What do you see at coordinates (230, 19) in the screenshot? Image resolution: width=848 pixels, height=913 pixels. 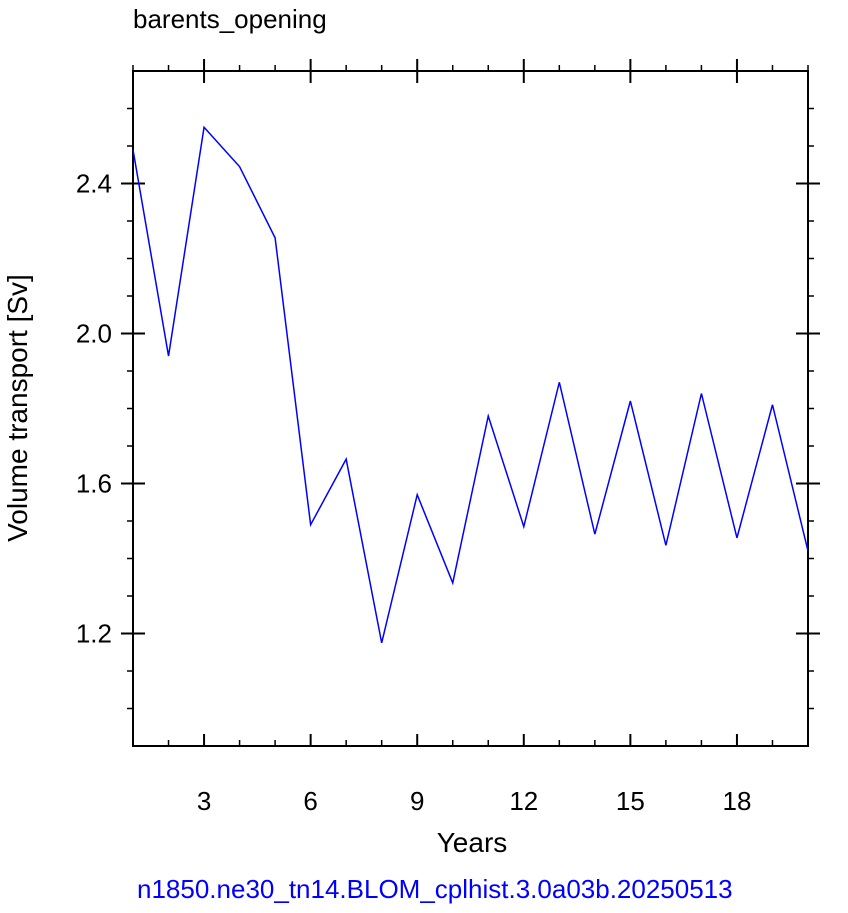 I see `chart-title: barents_opening` at bounding box center [230, 19].